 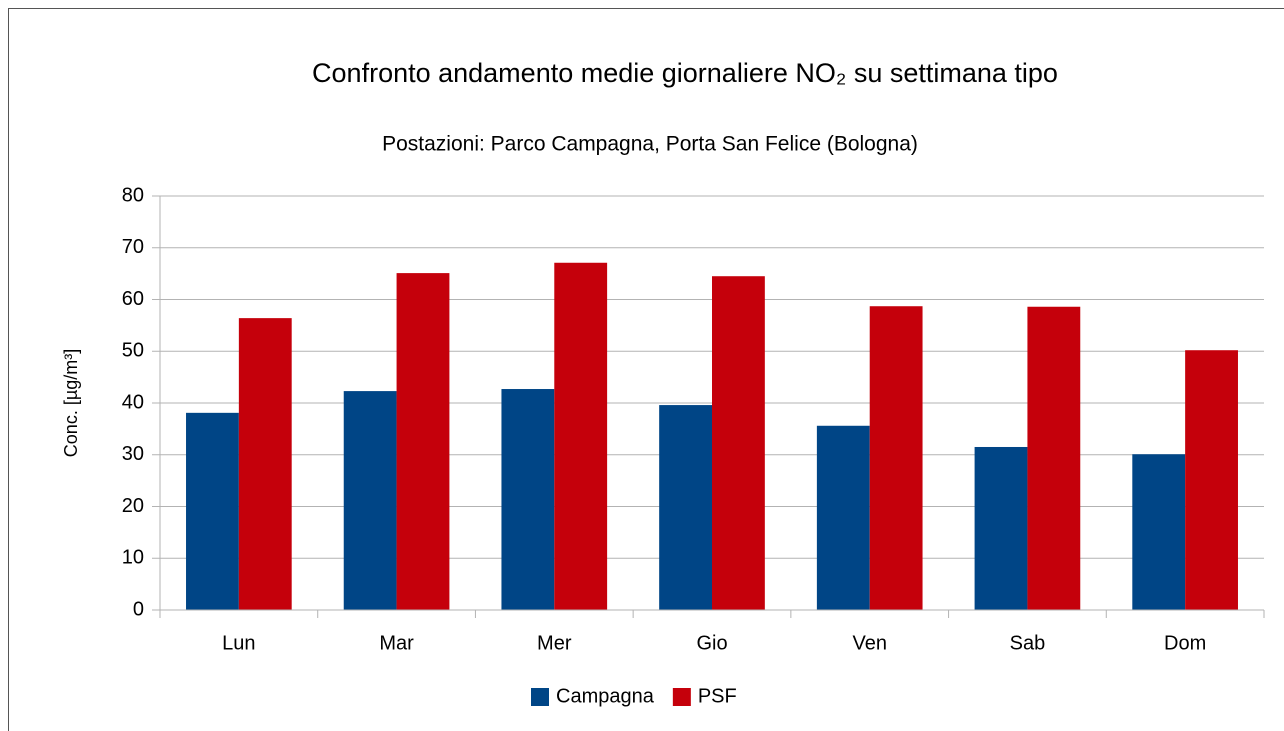 I want to click on y-tick-label: 50, so click(x=133, y=351).